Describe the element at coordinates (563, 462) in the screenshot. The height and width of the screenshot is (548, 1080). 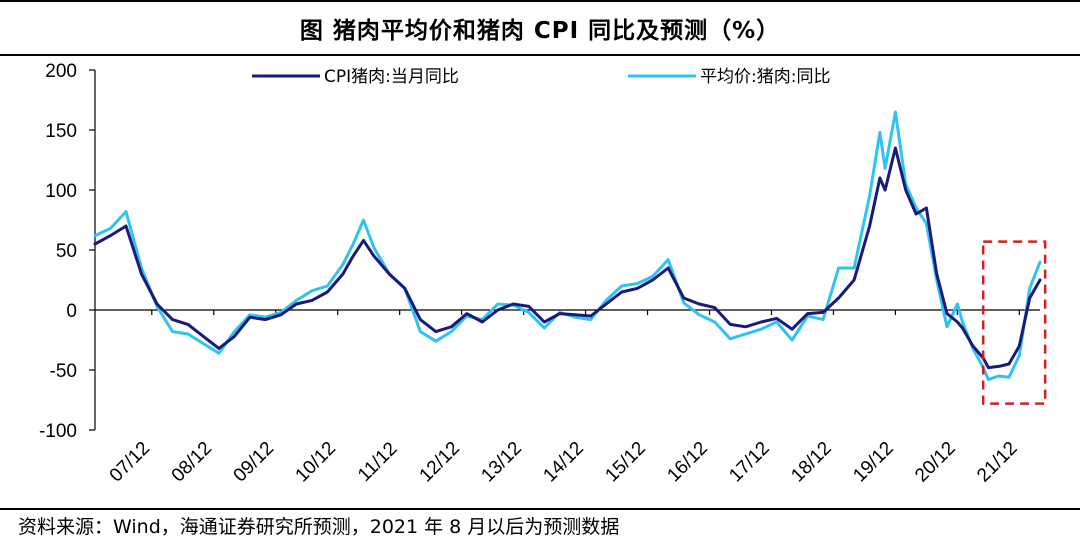
I see `x-tick-label: 14/12` at that location.